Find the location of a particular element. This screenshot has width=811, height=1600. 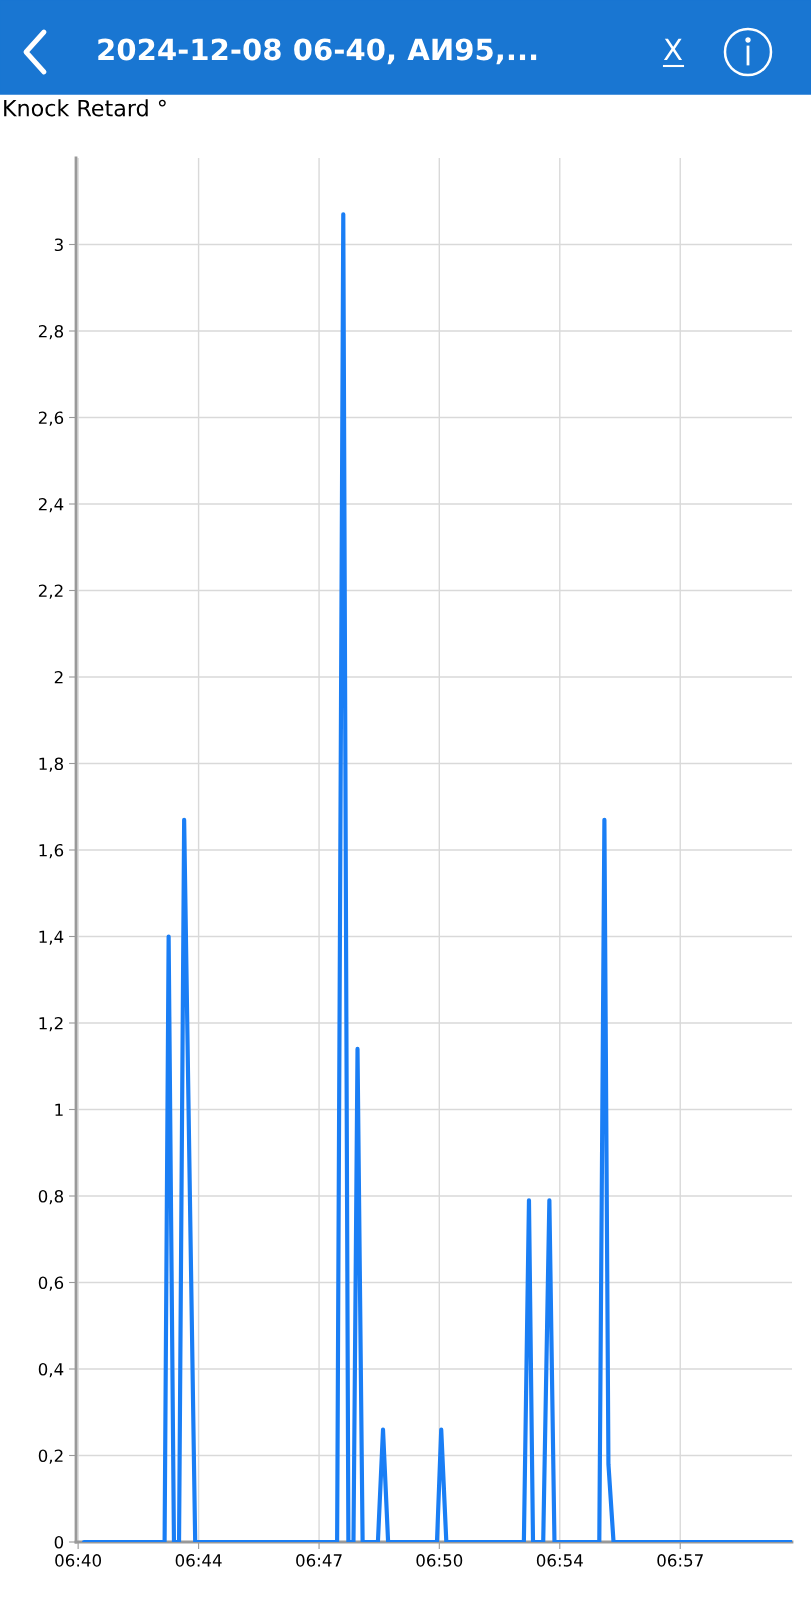

y-tick-label: 1,6 is located at coordinates (51, 851).